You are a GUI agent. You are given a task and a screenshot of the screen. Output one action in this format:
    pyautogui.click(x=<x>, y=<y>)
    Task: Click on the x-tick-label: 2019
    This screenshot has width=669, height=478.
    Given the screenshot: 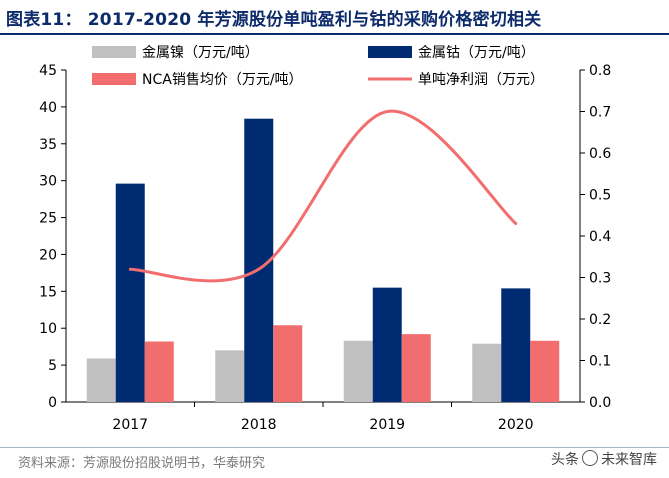 What is the action you would take?
    pyautogui.click(x=387, y=425)
    